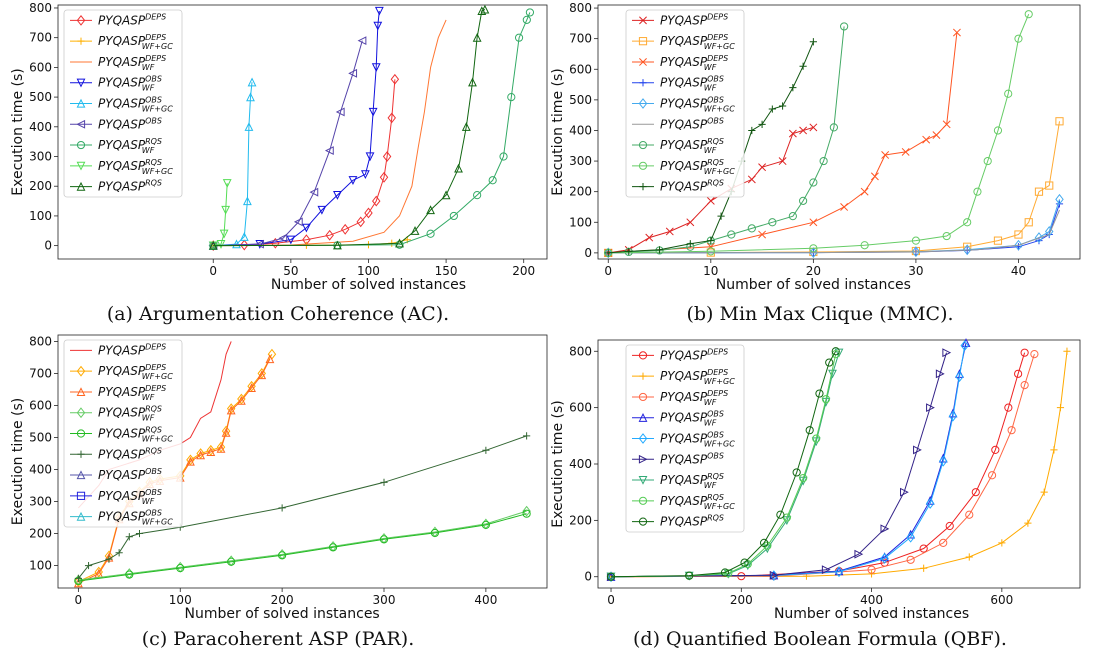  I want to click on x-tick-label: 400, so click(871, 600).